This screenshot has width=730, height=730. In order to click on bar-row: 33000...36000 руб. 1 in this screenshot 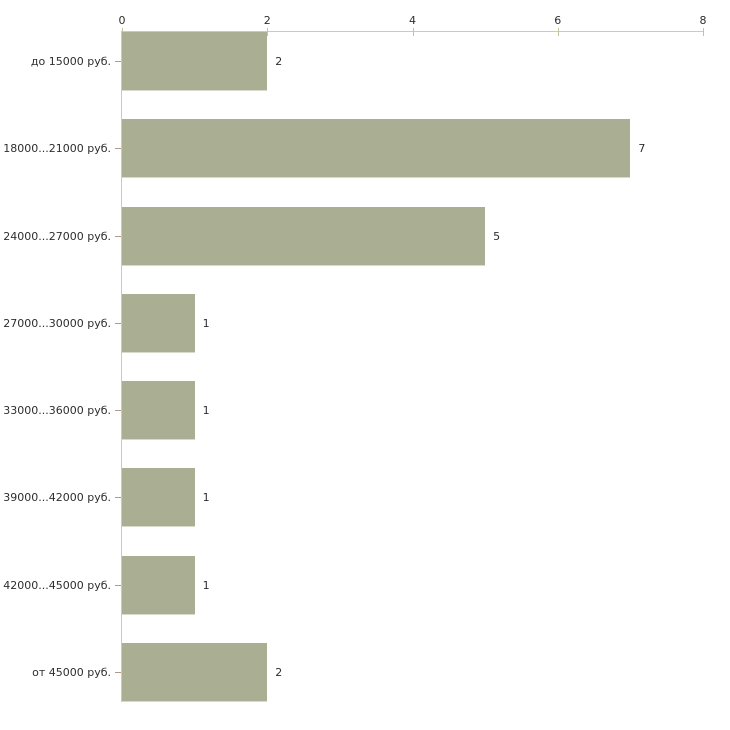, I will do `click(353, 424)`.